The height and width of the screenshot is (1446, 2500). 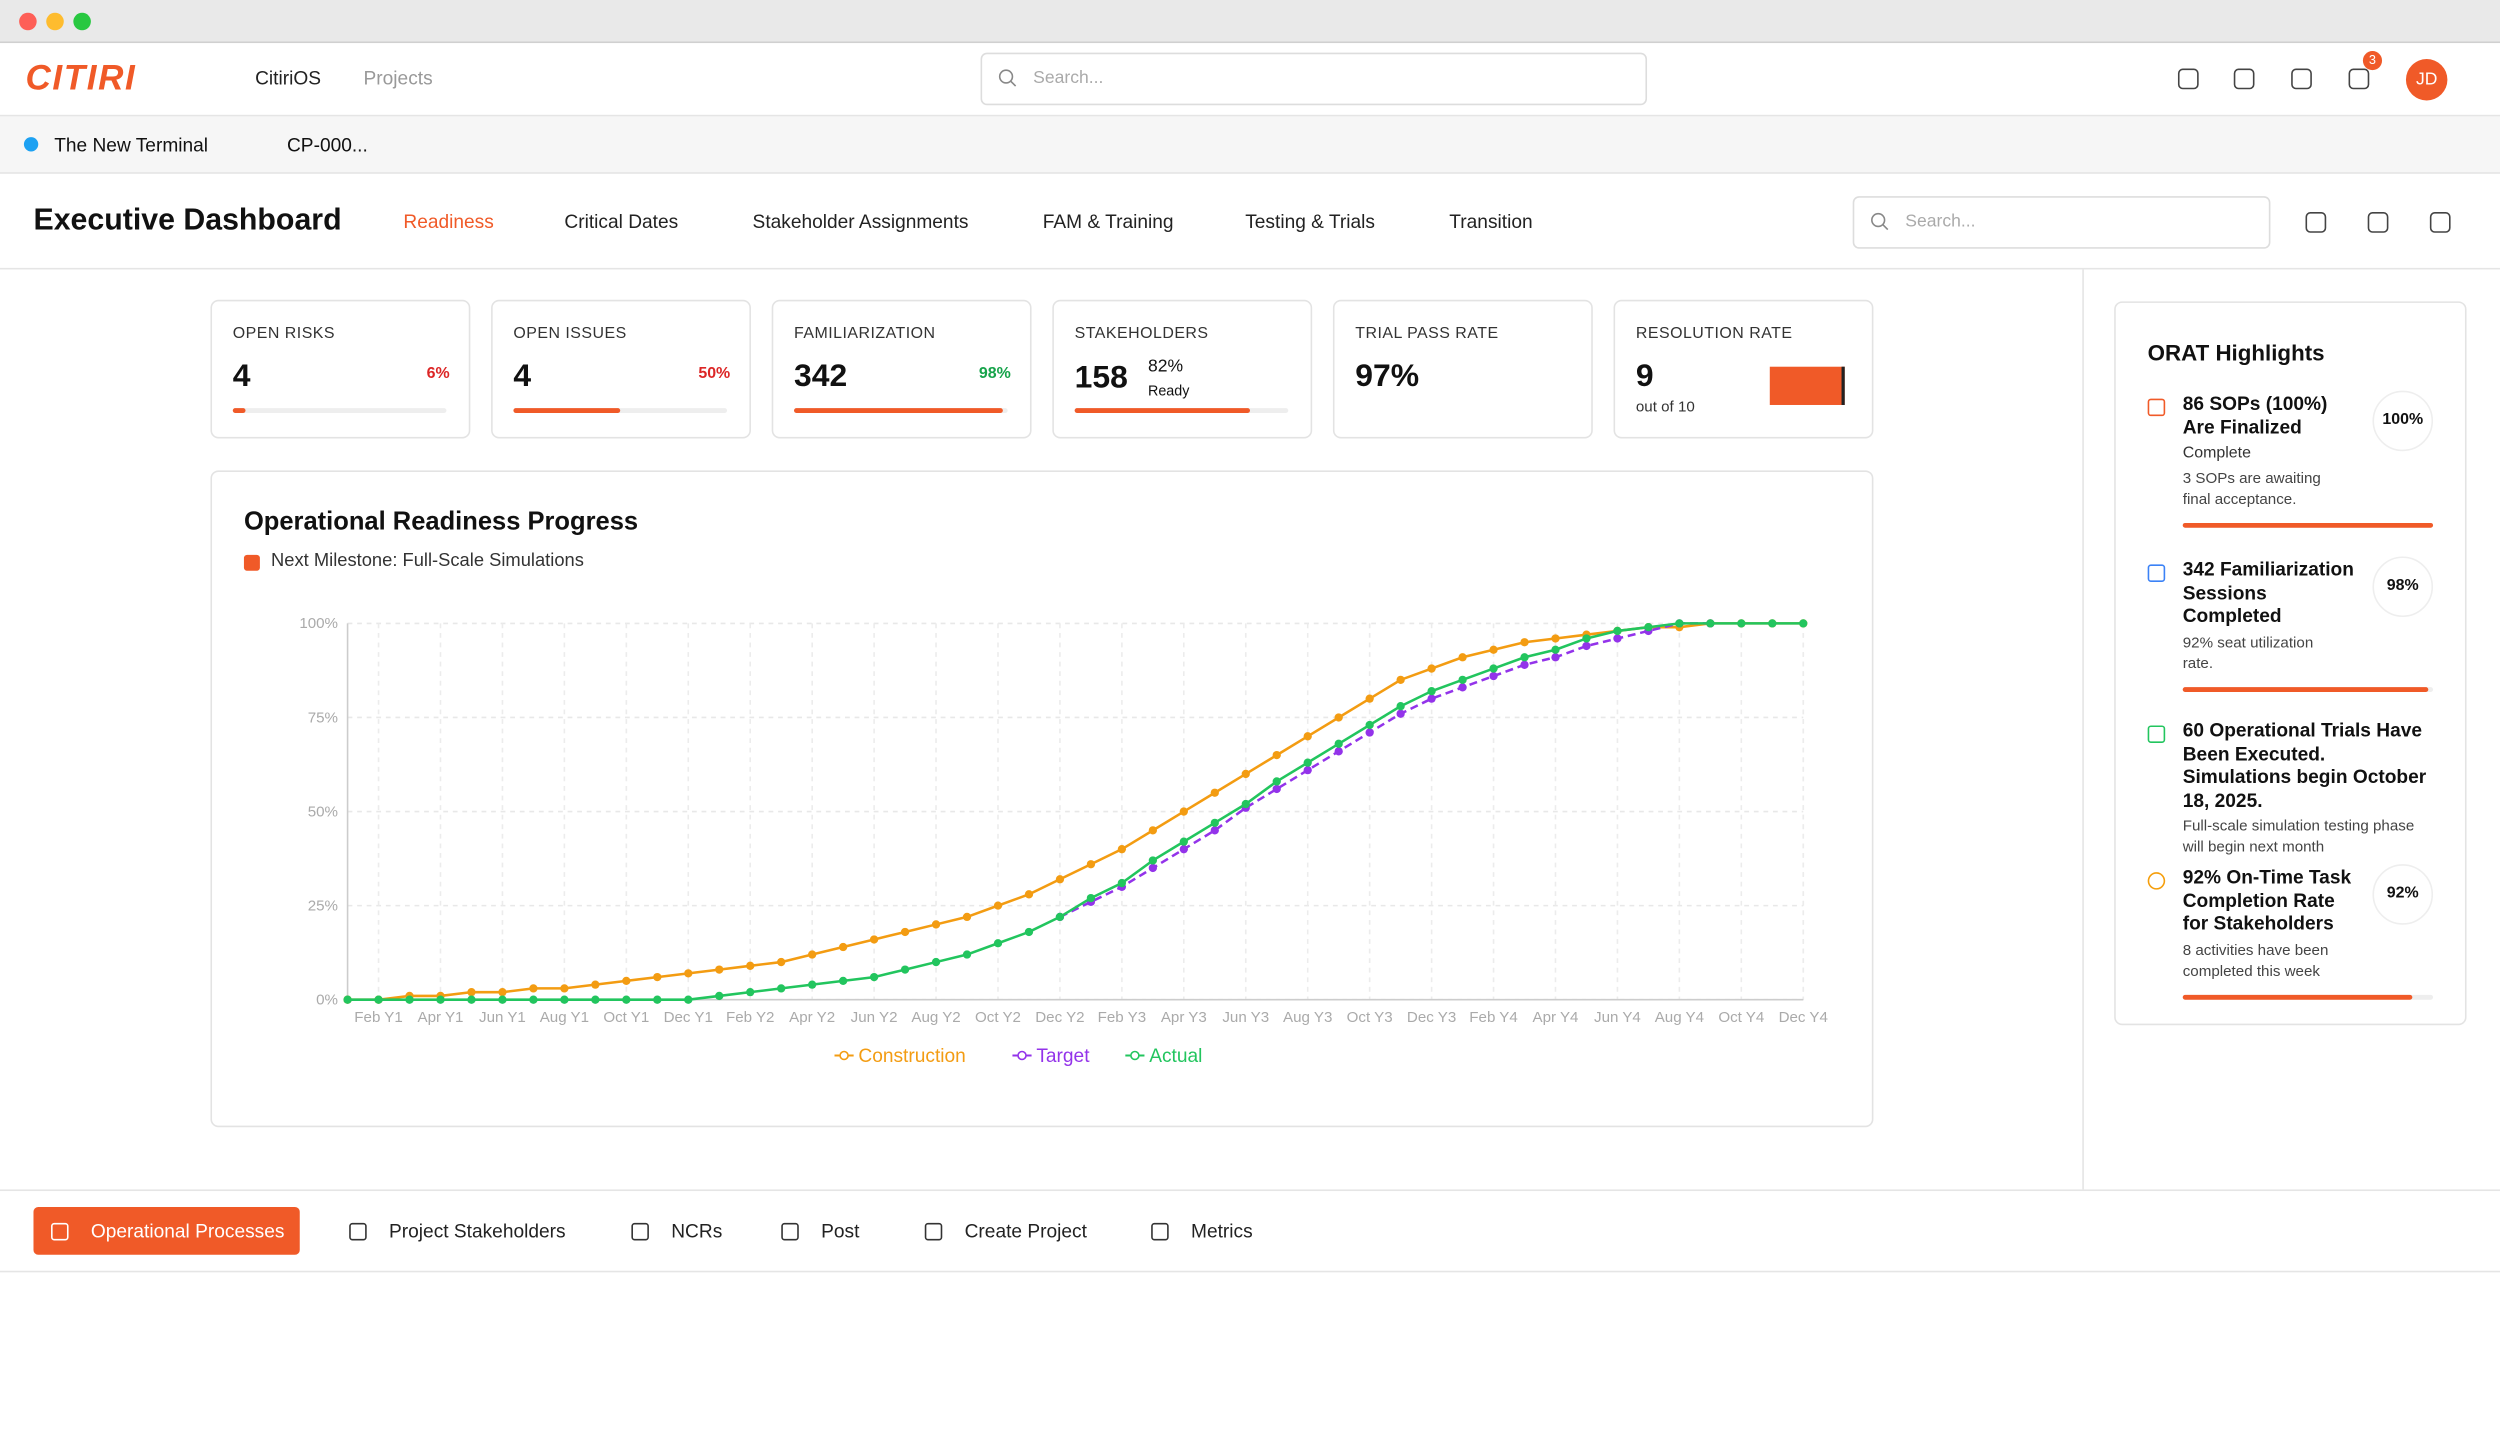 I want to click on nav-item: Testing & Trials, so click(x=1310, y=221).